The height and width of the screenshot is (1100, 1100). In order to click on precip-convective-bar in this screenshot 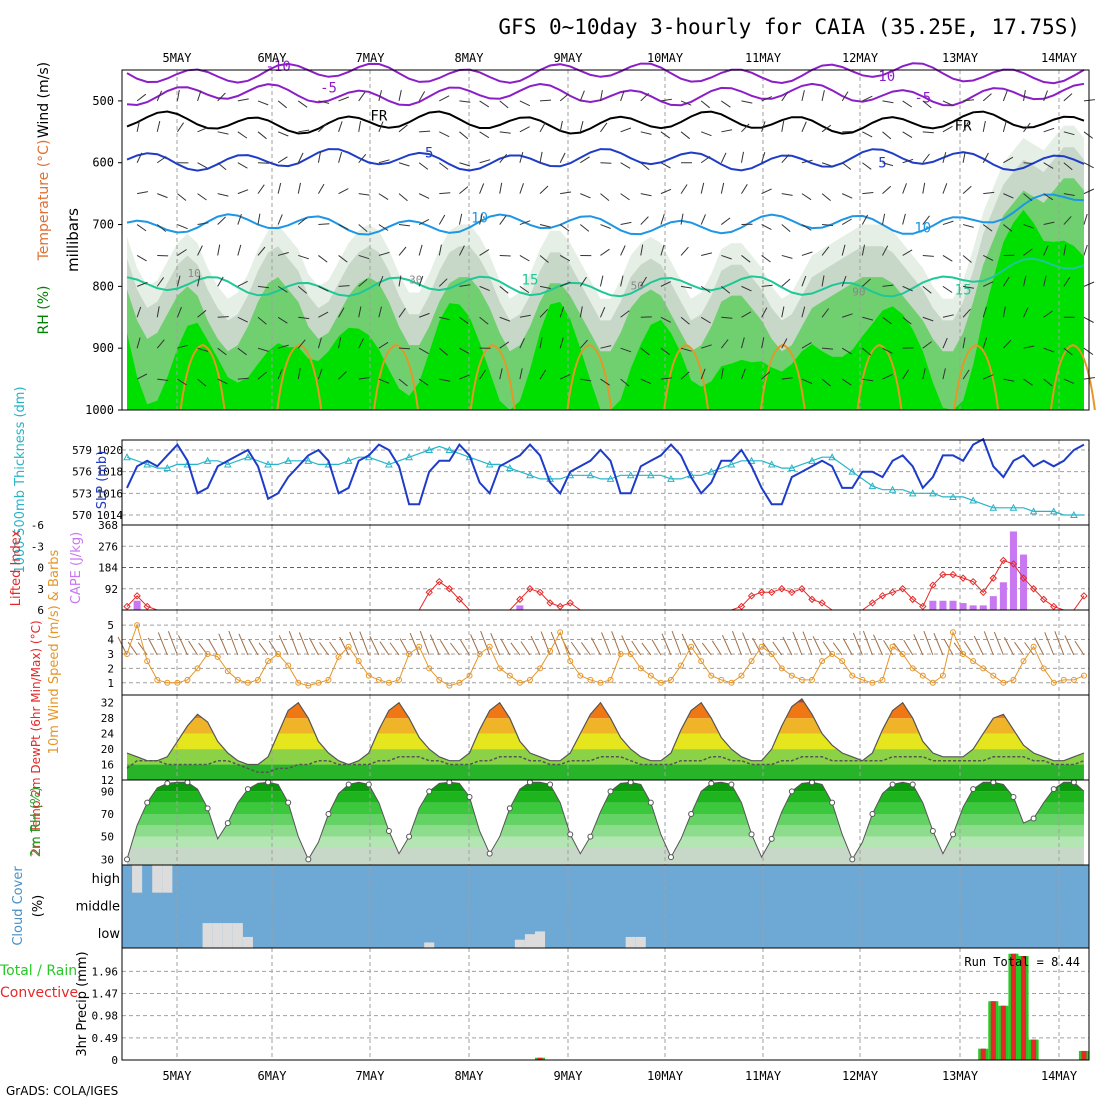, I will do `click(983, 1054)`.